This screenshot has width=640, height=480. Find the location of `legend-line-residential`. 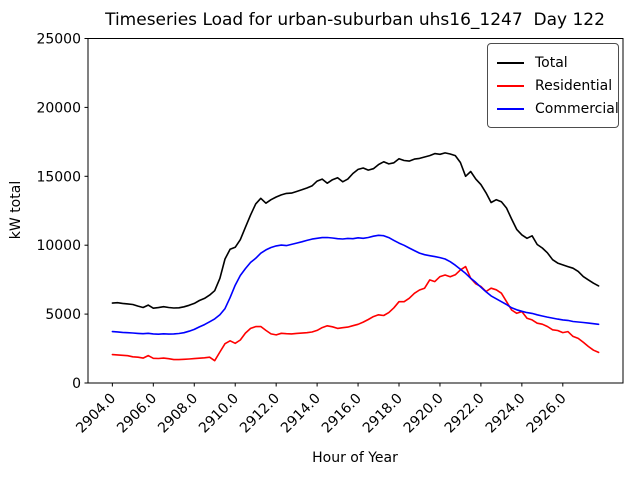

legend-line-residential is located at coordinates (510, 85).